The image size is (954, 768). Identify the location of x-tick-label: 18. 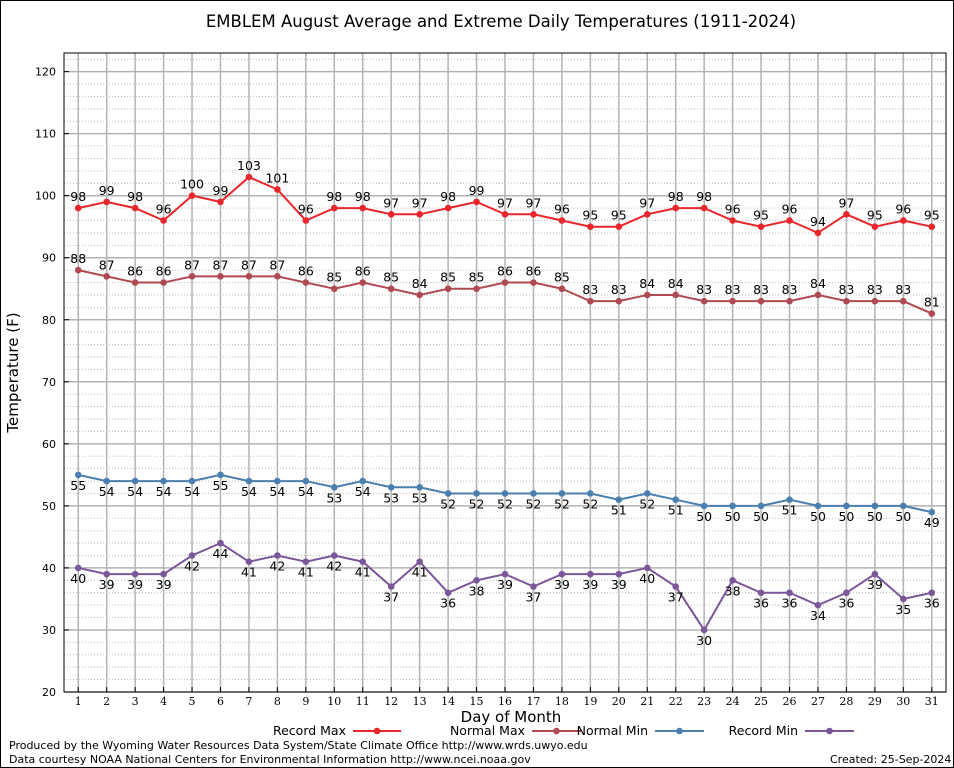
(562, 701).